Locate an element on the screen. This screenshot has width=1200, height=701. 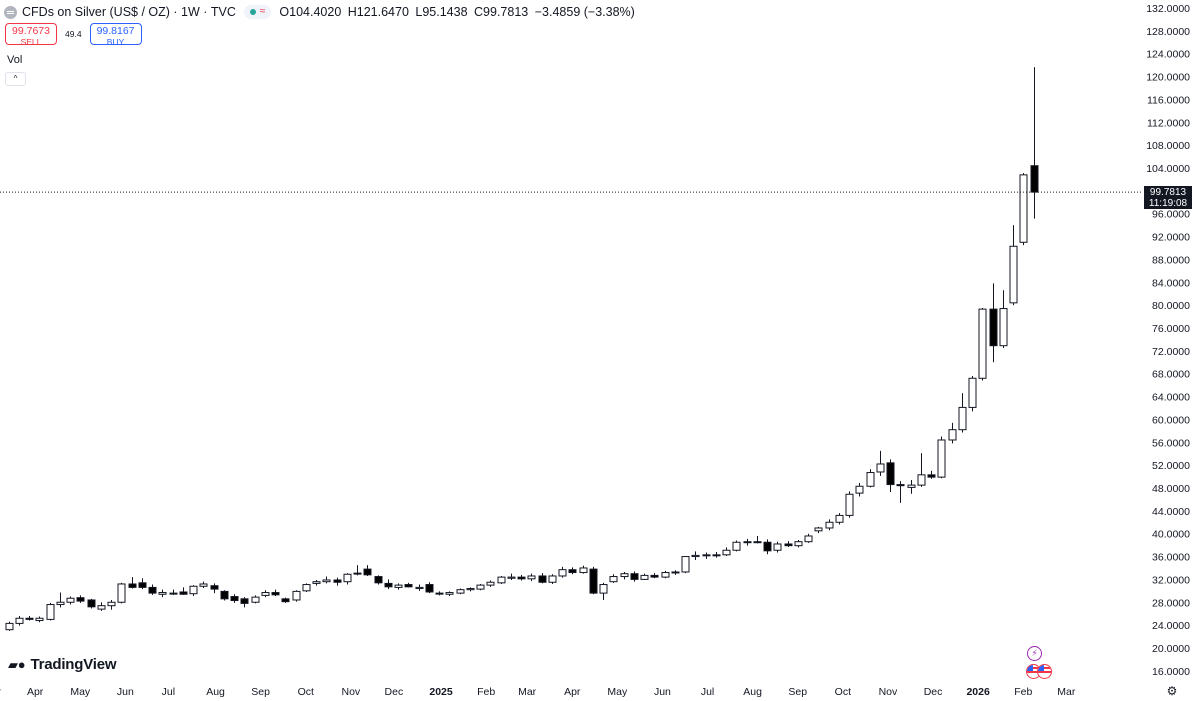
y-tick-label: 120.0000 is located at coordinates (1168, 78).